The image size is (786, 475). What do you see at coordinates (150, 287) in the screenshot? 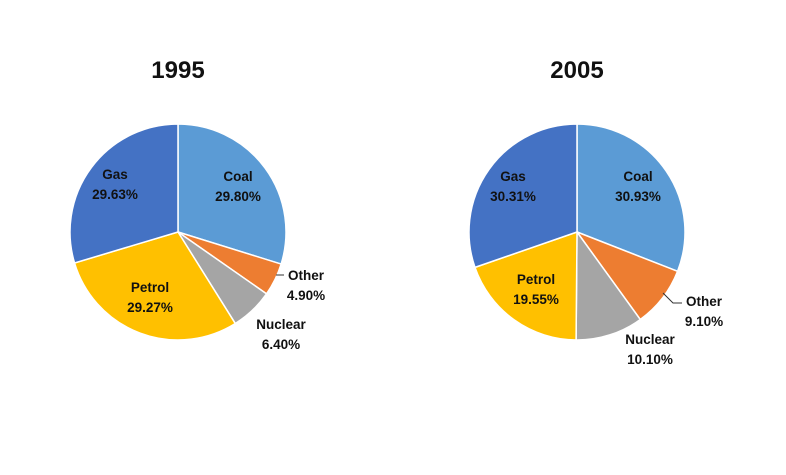
I see `slice-label-petrol-1995: Petrol` at bounding box center [150, 287].